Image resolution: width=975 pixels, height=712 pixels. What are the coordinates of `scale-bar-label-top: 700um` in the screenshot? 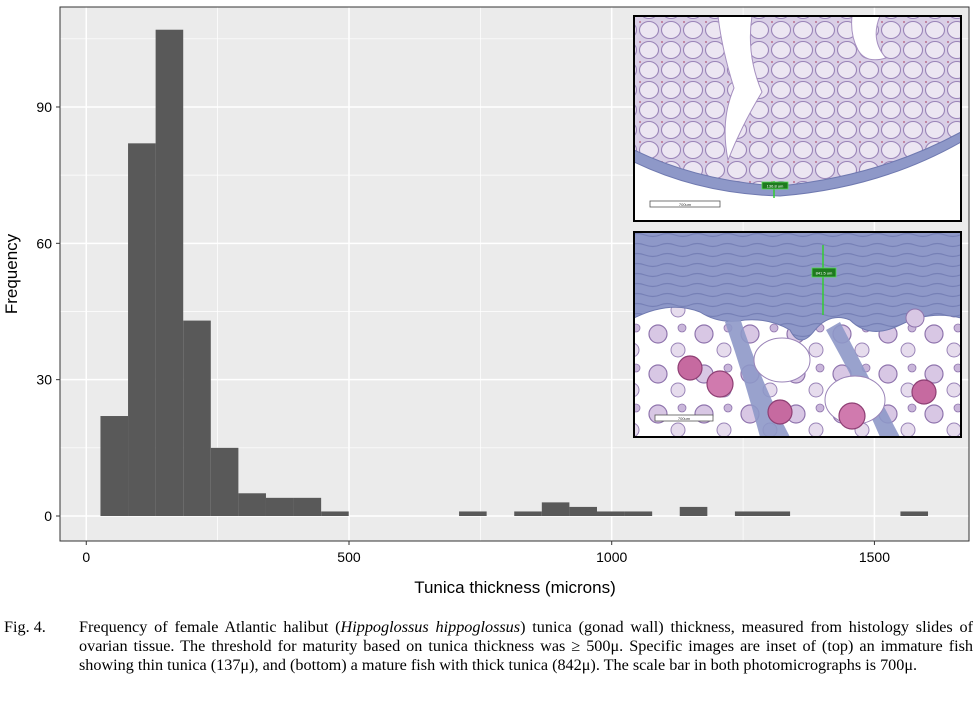 It's located at (685, 204).